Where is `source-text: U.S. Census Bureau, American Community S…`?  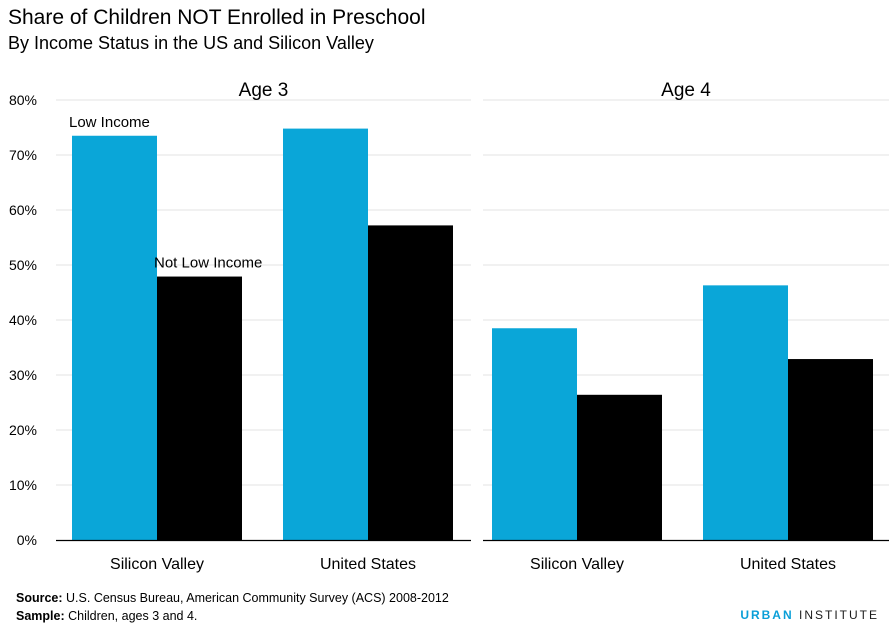
source-text: U.S. Census Bureau, American Community S… is located at coordinates (257, 598).